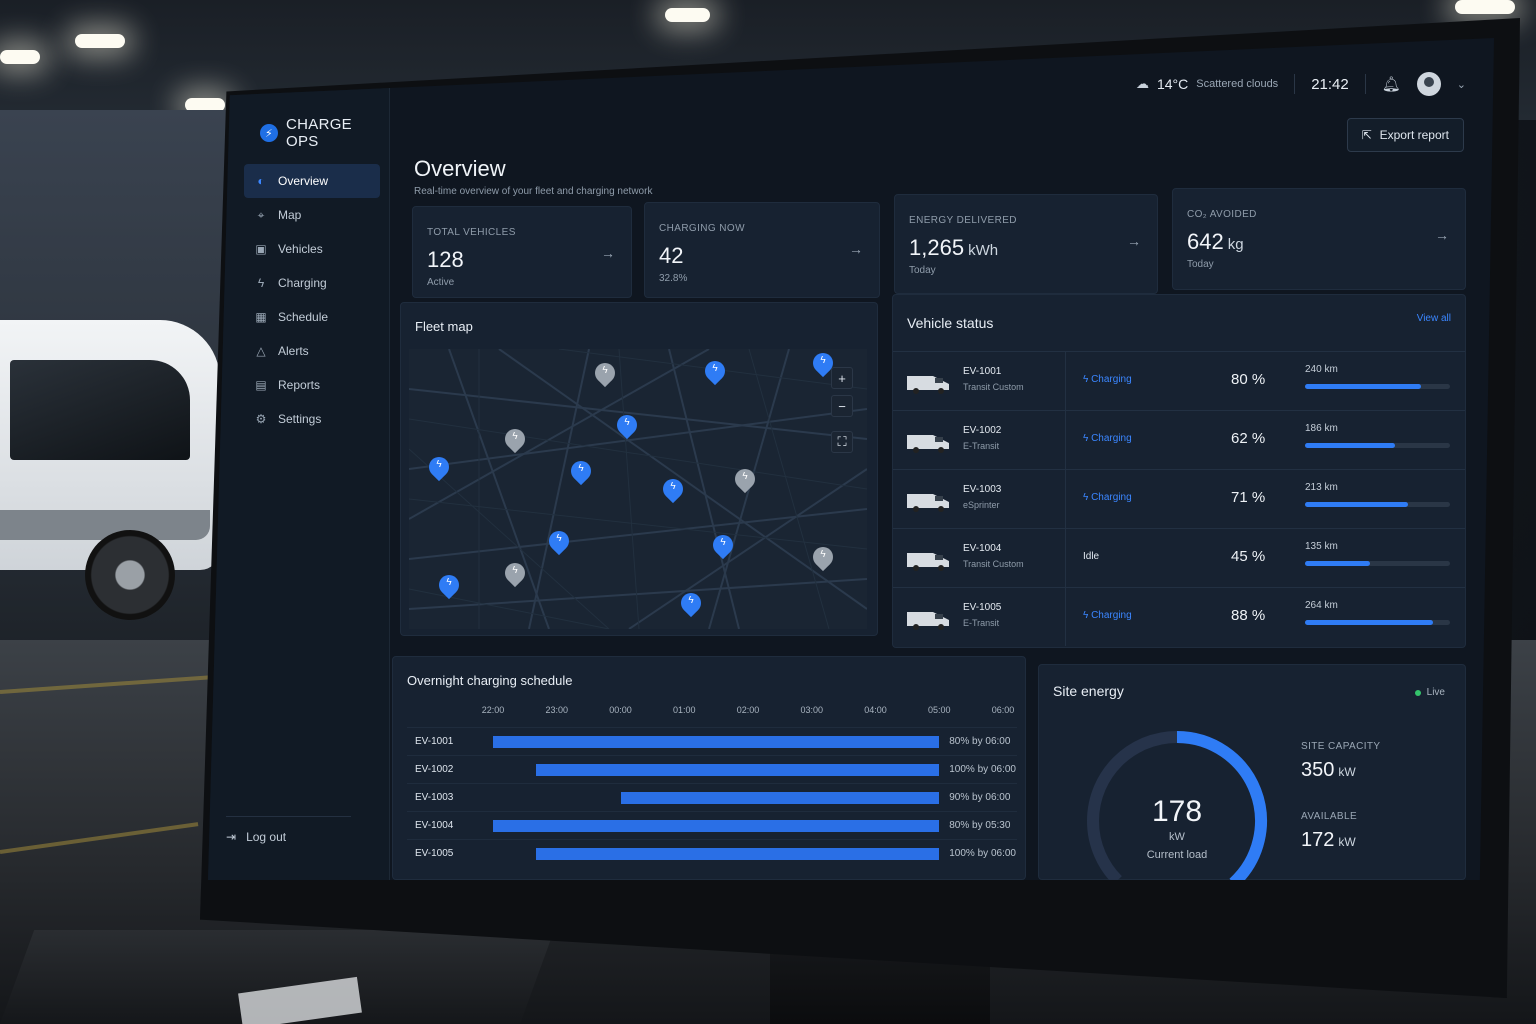 This screenshot has height=1024, width=1536. What do you see at coordinates (1366, 135) in the screenshot?
I see `export-icon: ⇱` at bounding box center [1366, 135].